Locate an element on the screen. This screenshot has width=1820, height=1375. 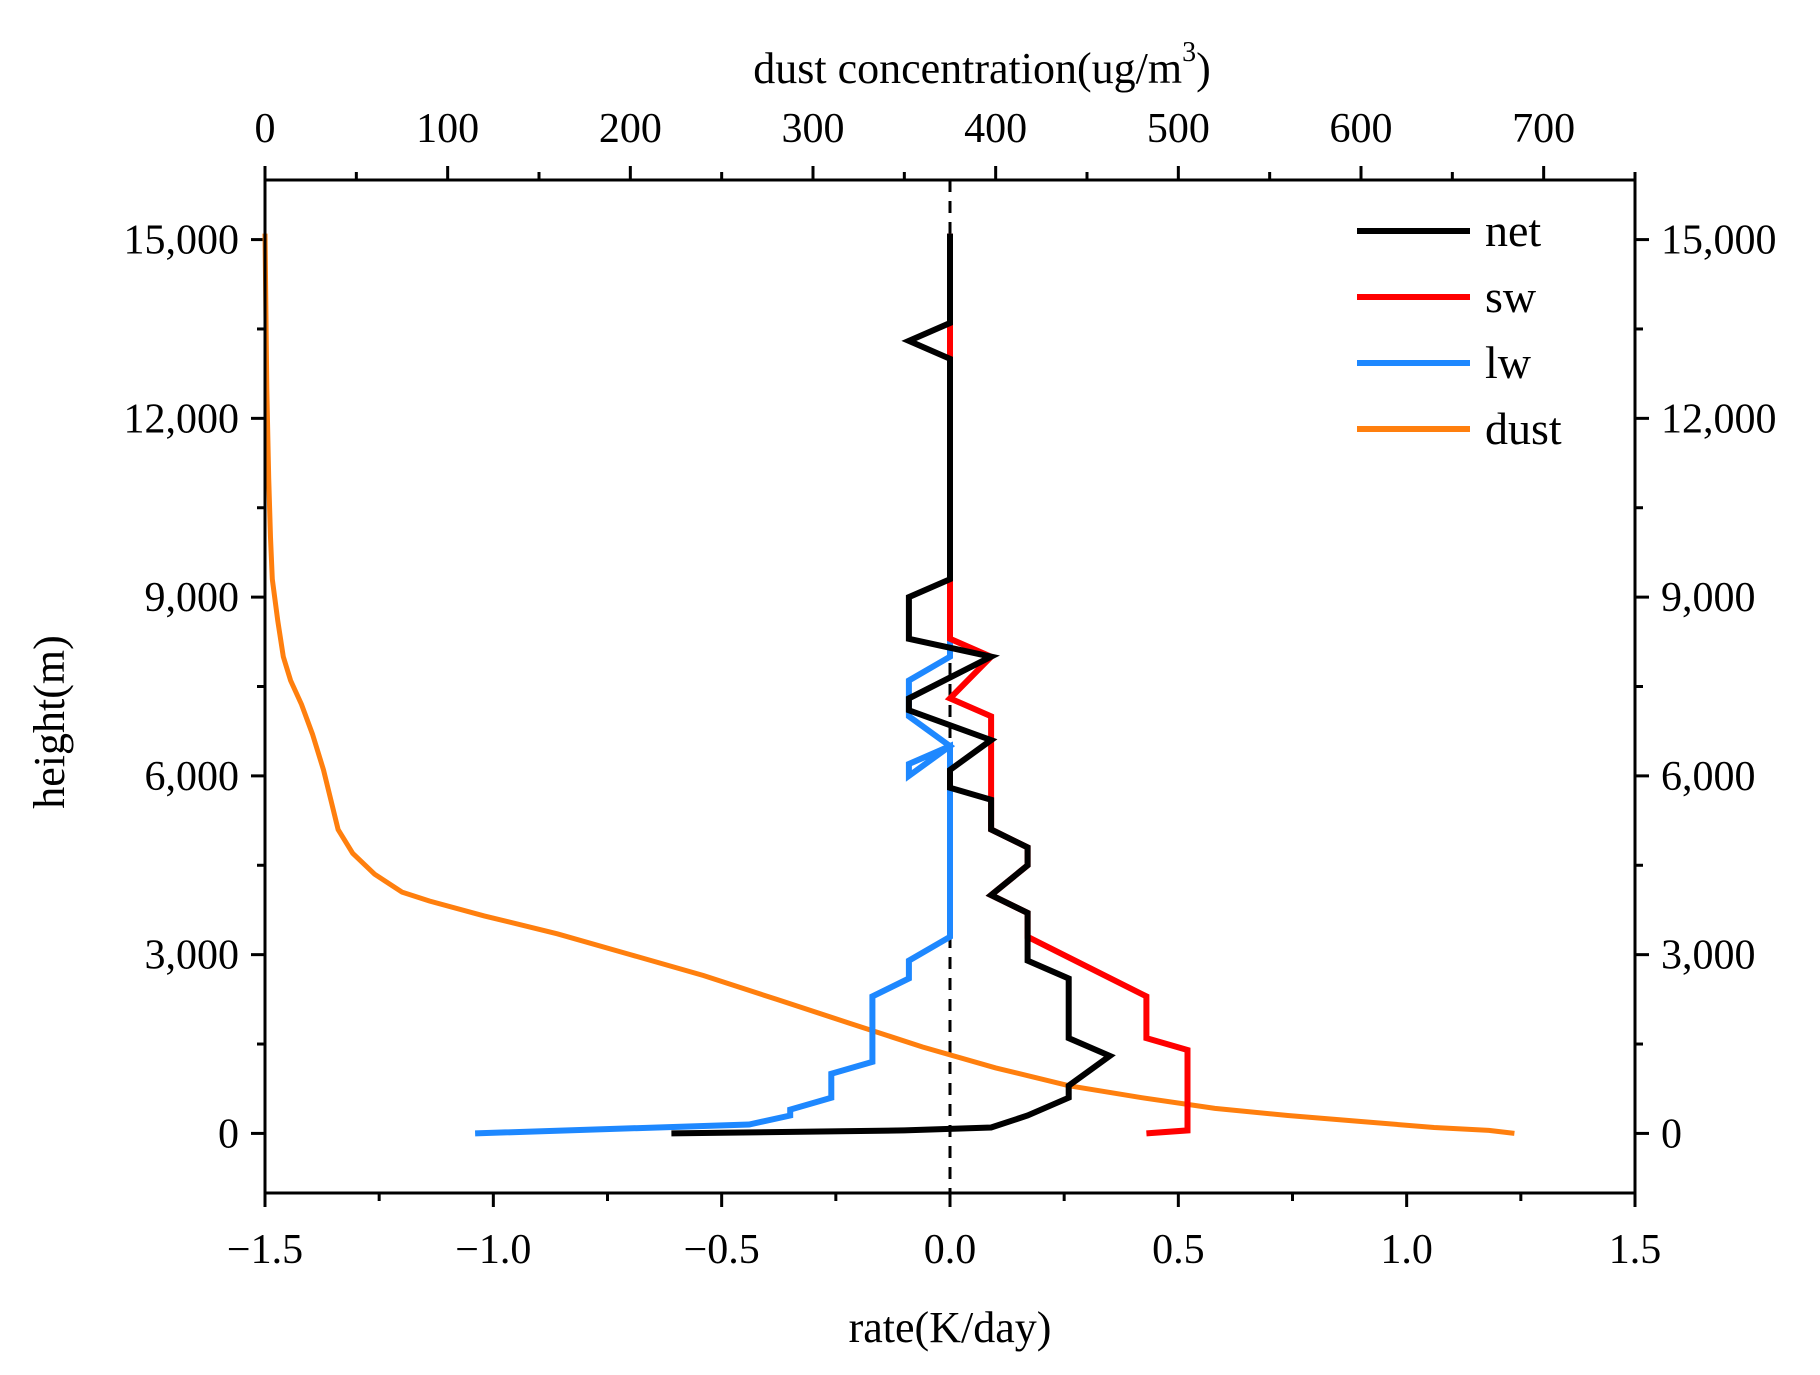
x-axis-tick-labels: −1.5 −1.0 −0.5 0.0 0.5 1.0 1.5 is located at coordinates (944, 1250).